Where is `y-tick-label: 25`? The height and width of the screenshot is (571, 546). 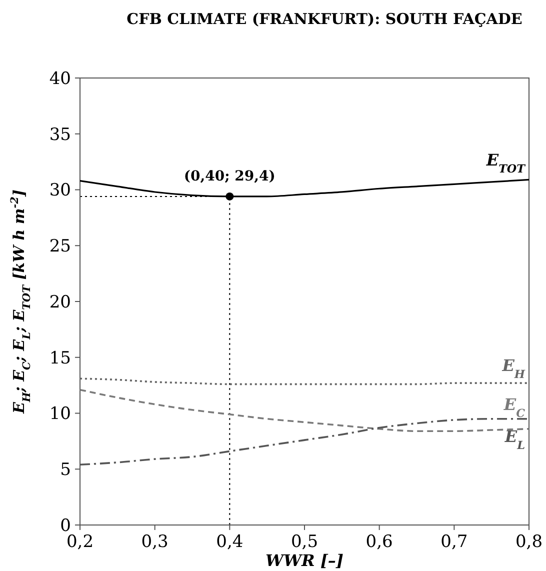
y-tick-label: 25 is located at coordinates (60, 246).